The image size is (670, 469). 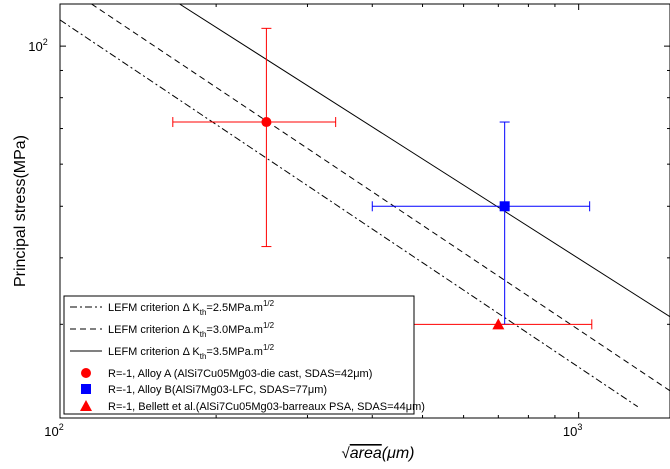 I want to click on legend-marker-triangle, so click(x=86, y=405).